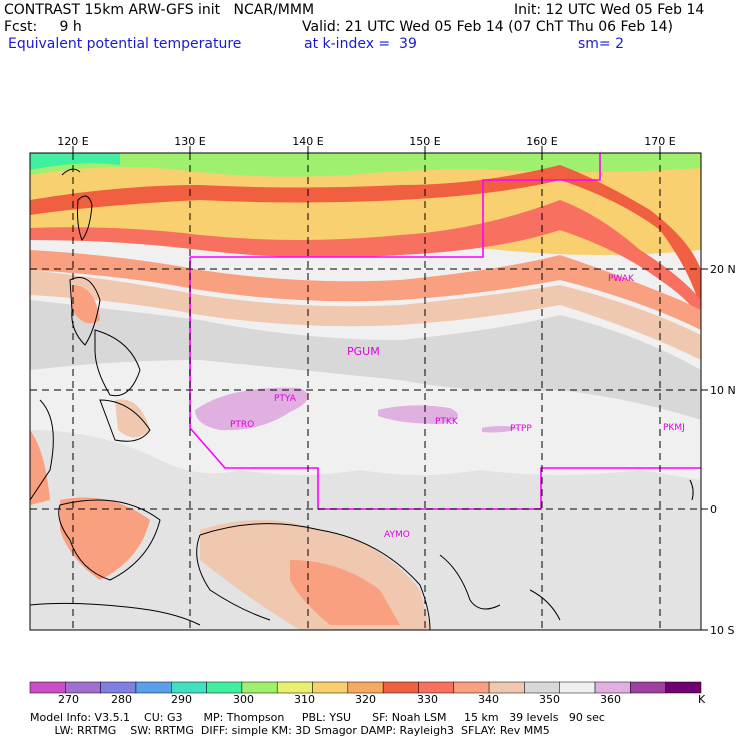 This screenshot has height=740, width=740. What do you see at coordinates (659, 141) in the screenshot?
I see `lon-label-170e: 170 E` at bounding box center [659, 141].